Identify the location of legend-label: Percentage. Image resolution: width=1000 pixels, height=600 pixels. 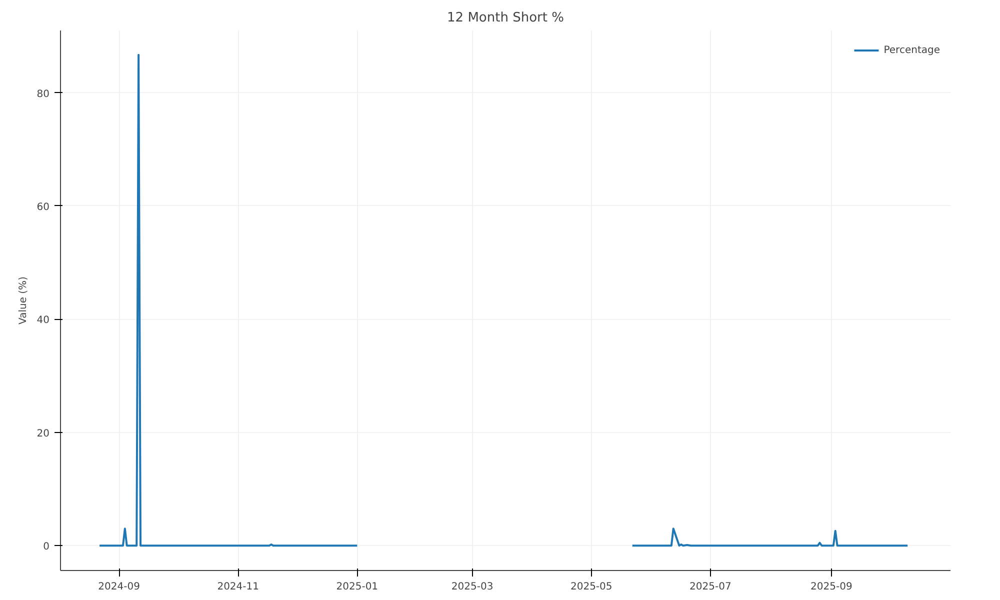
(912, 50).